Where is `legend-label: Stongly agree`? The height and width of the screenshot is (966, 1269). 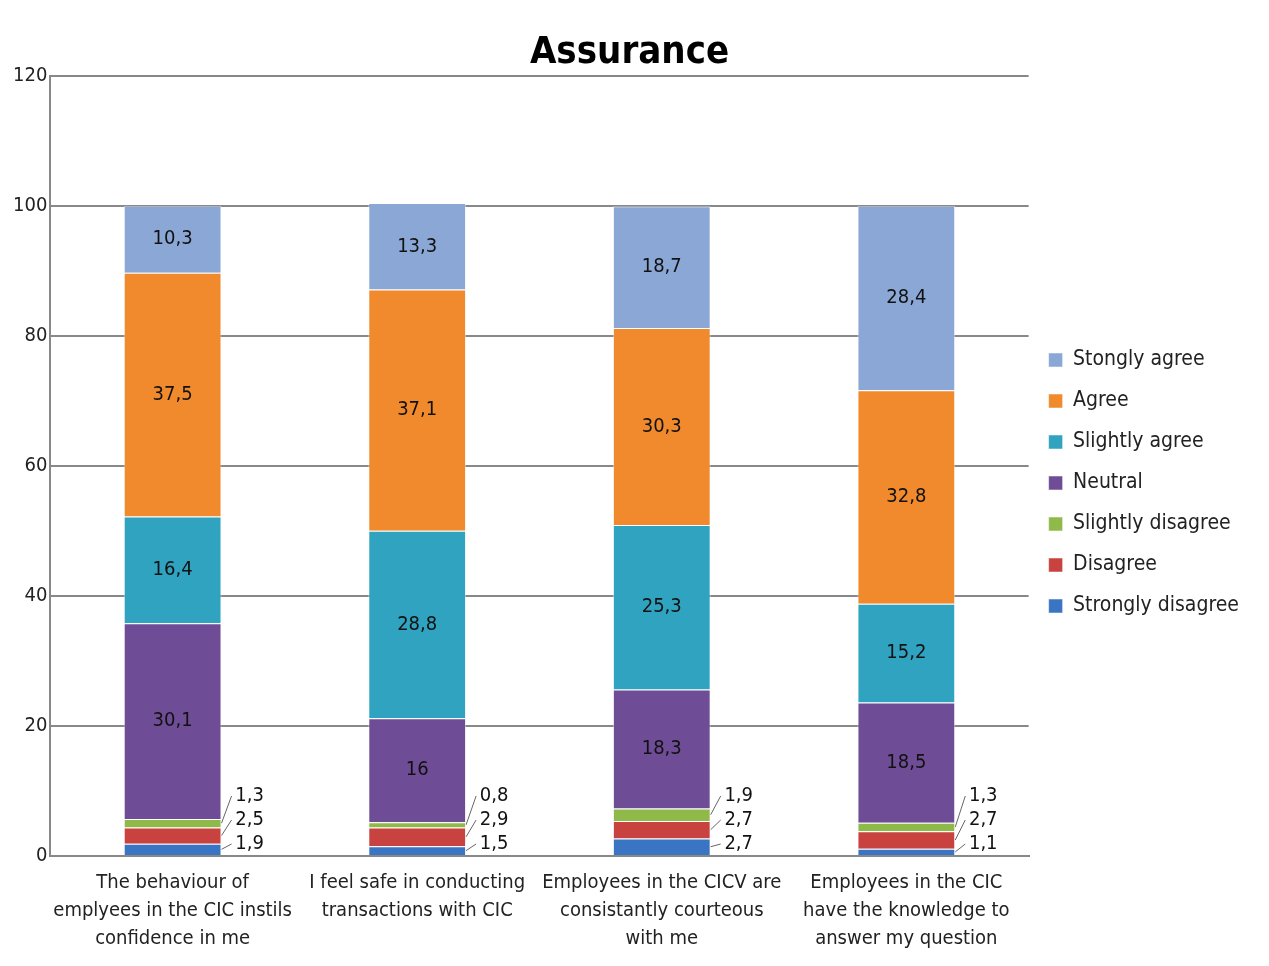
legend-label: Stongly agree is located at coordinates (1139, 358).